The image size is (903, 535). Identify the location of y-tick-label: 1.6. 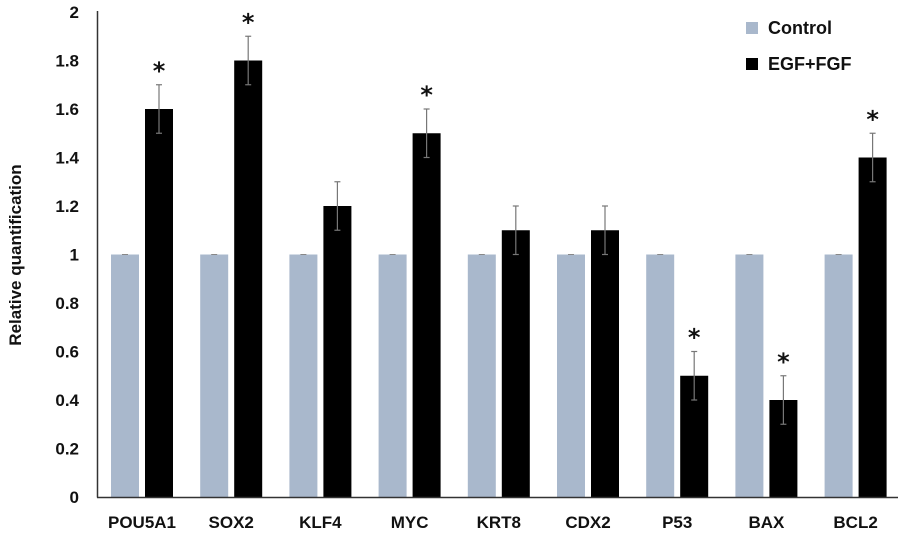
(67, 109).